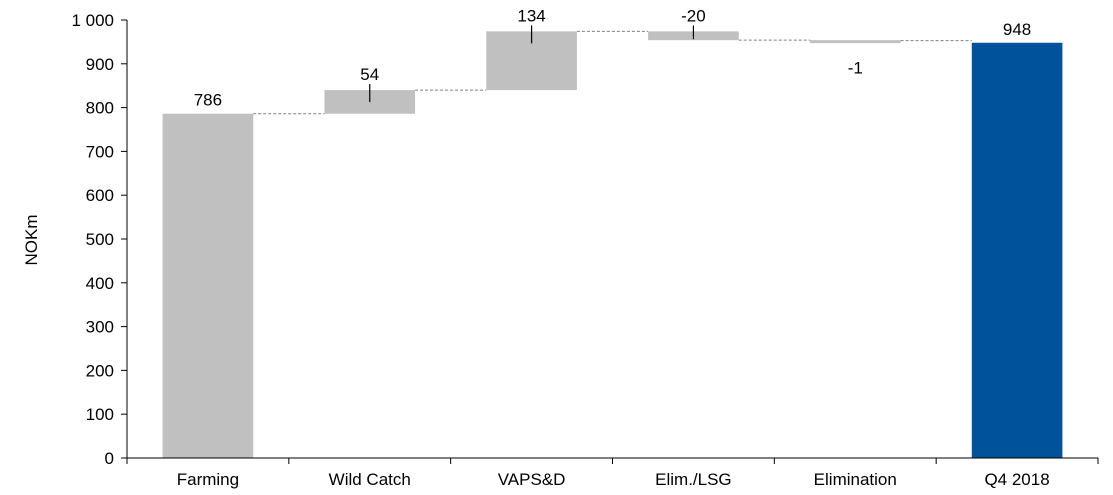 The image size is (1113, 495). I want to click on x-tick-label: Elim./LSG, so click(693, 479).